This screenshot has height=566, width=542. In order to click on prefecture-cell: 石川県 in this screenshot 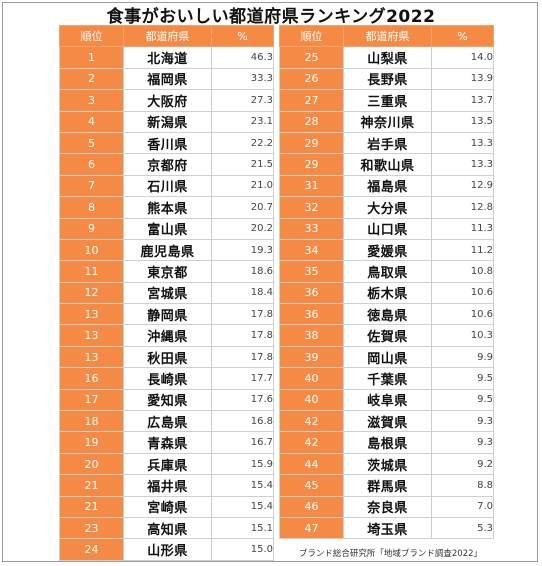, I will do `click(167, 186)`.